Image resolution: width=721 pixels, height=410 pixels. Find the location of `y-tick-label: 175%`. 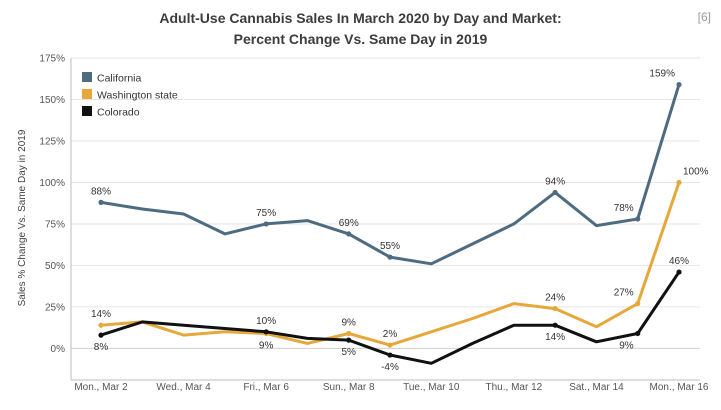

y-tick-label: 175% is located at coordinates (52, 59).